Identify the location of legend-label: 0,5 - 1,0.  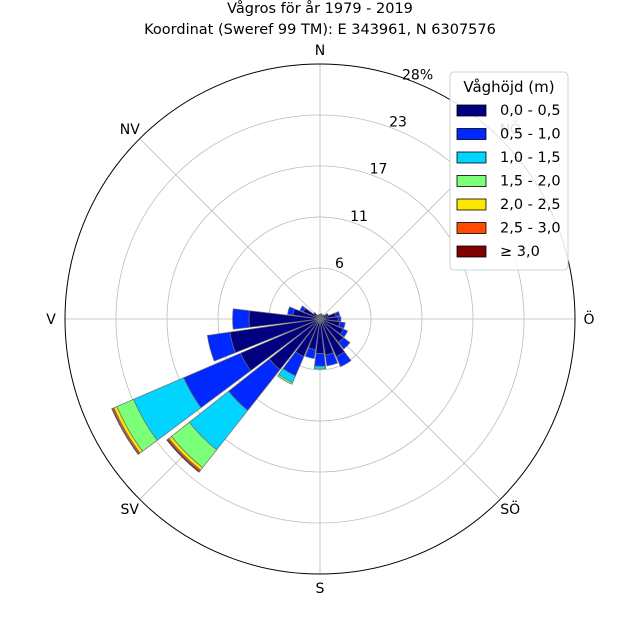
(530, 135).